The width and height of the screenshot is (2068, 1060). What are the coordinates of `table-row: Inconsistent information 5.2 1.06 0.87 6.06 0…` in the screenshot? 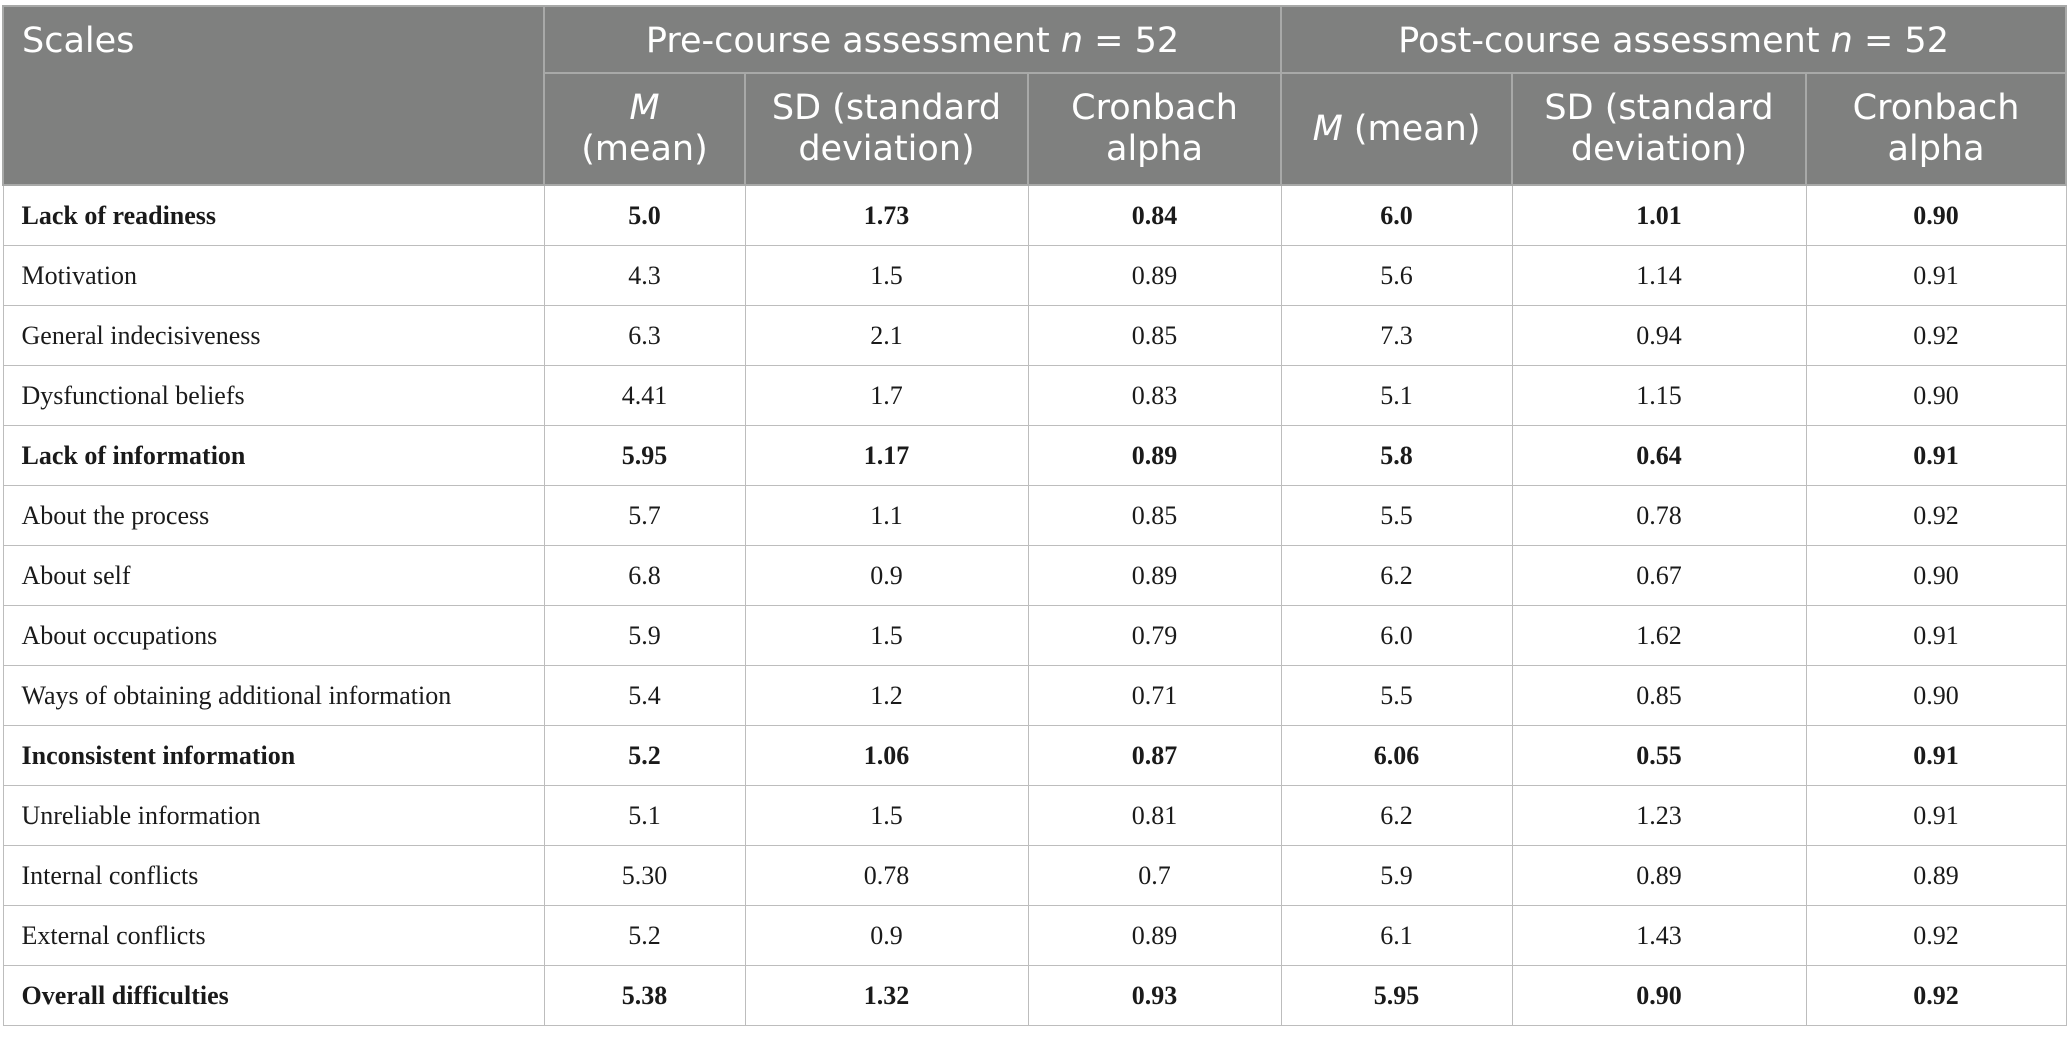 It's located at (1034, 755).